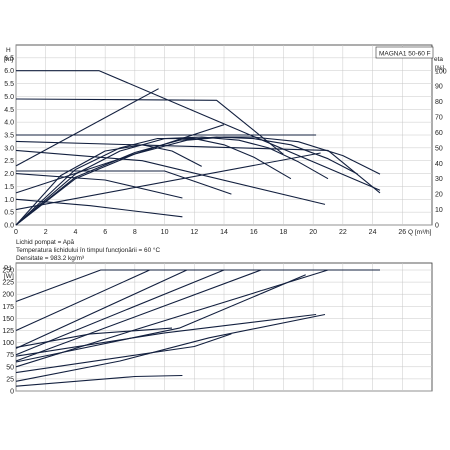 This screenshot has width=450, height=450. Describe the element at coordinates (8, 307) in the screenshot. I see `power-tick-label: 175` at that location.